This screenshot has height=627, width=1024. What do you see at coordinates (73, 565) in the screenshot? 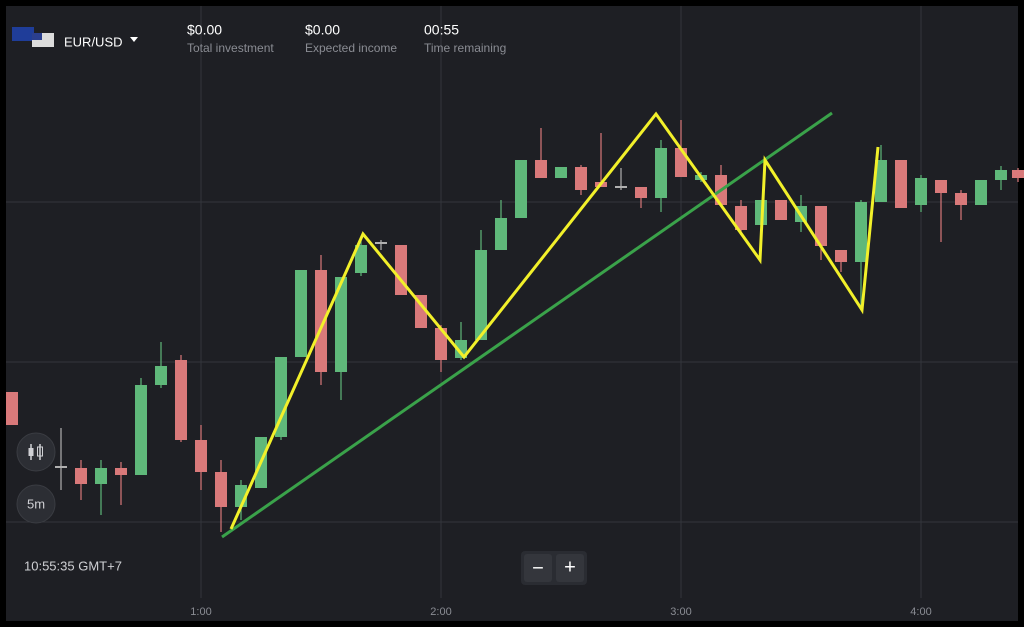
I see `clock: 10:55:35 GMT+7` at bounding box center [73, 565].